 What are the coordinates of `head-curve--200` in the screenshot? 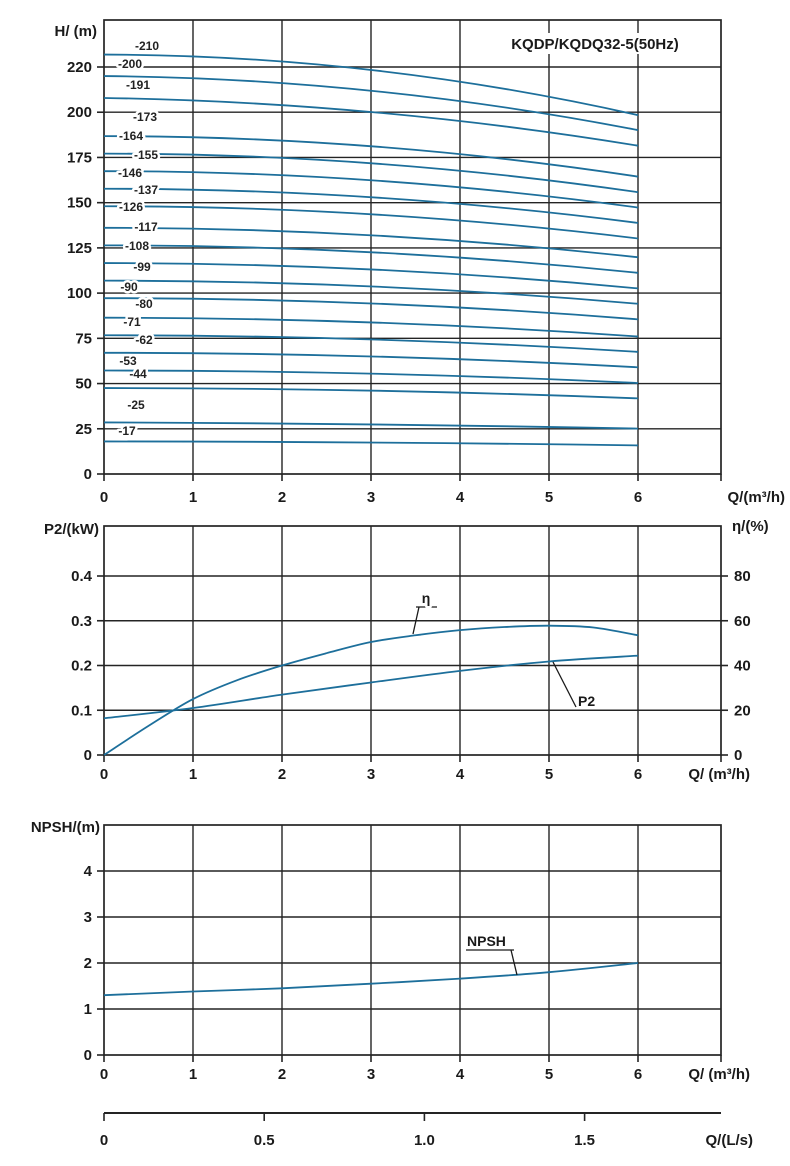 It's located at (371, 103).